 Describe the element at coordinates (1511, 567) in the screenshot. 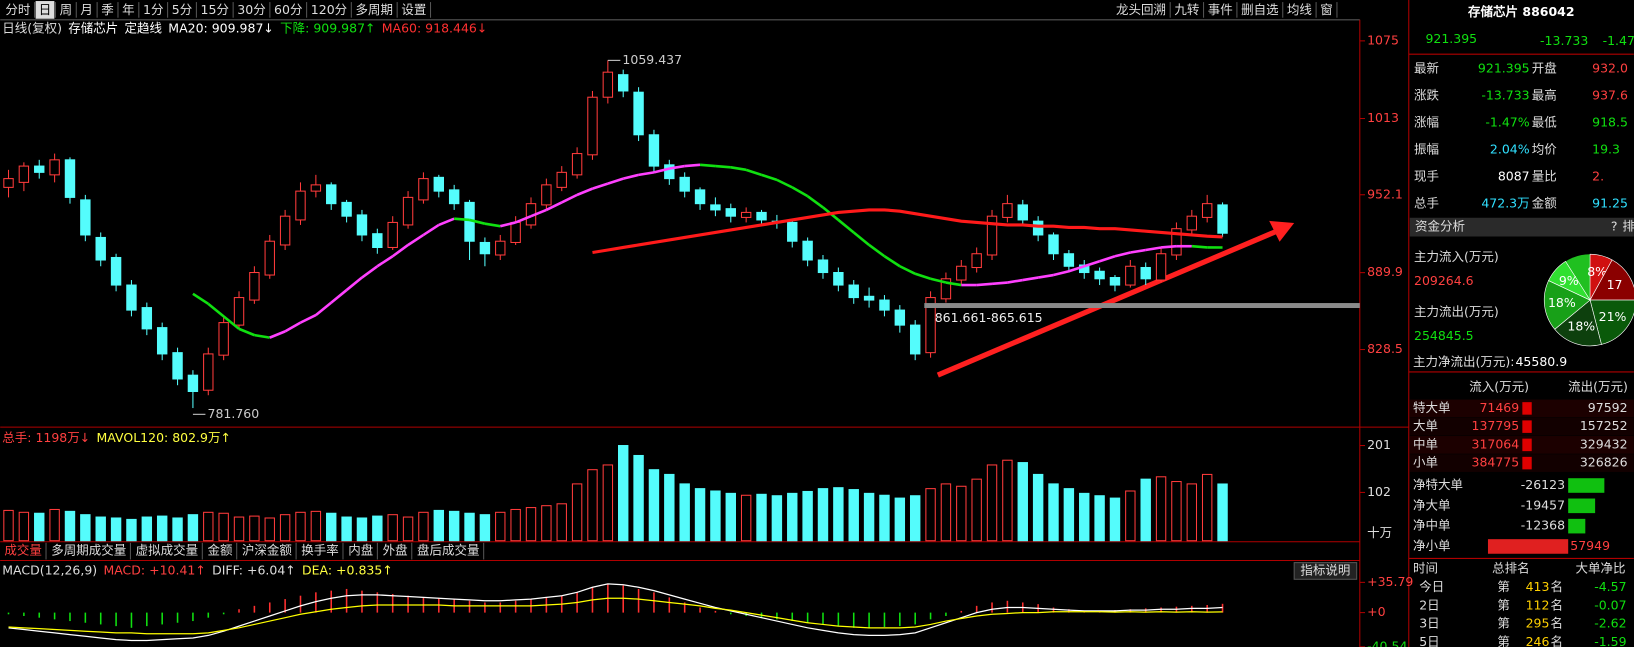

I see `table-header: 总排名` at that location.